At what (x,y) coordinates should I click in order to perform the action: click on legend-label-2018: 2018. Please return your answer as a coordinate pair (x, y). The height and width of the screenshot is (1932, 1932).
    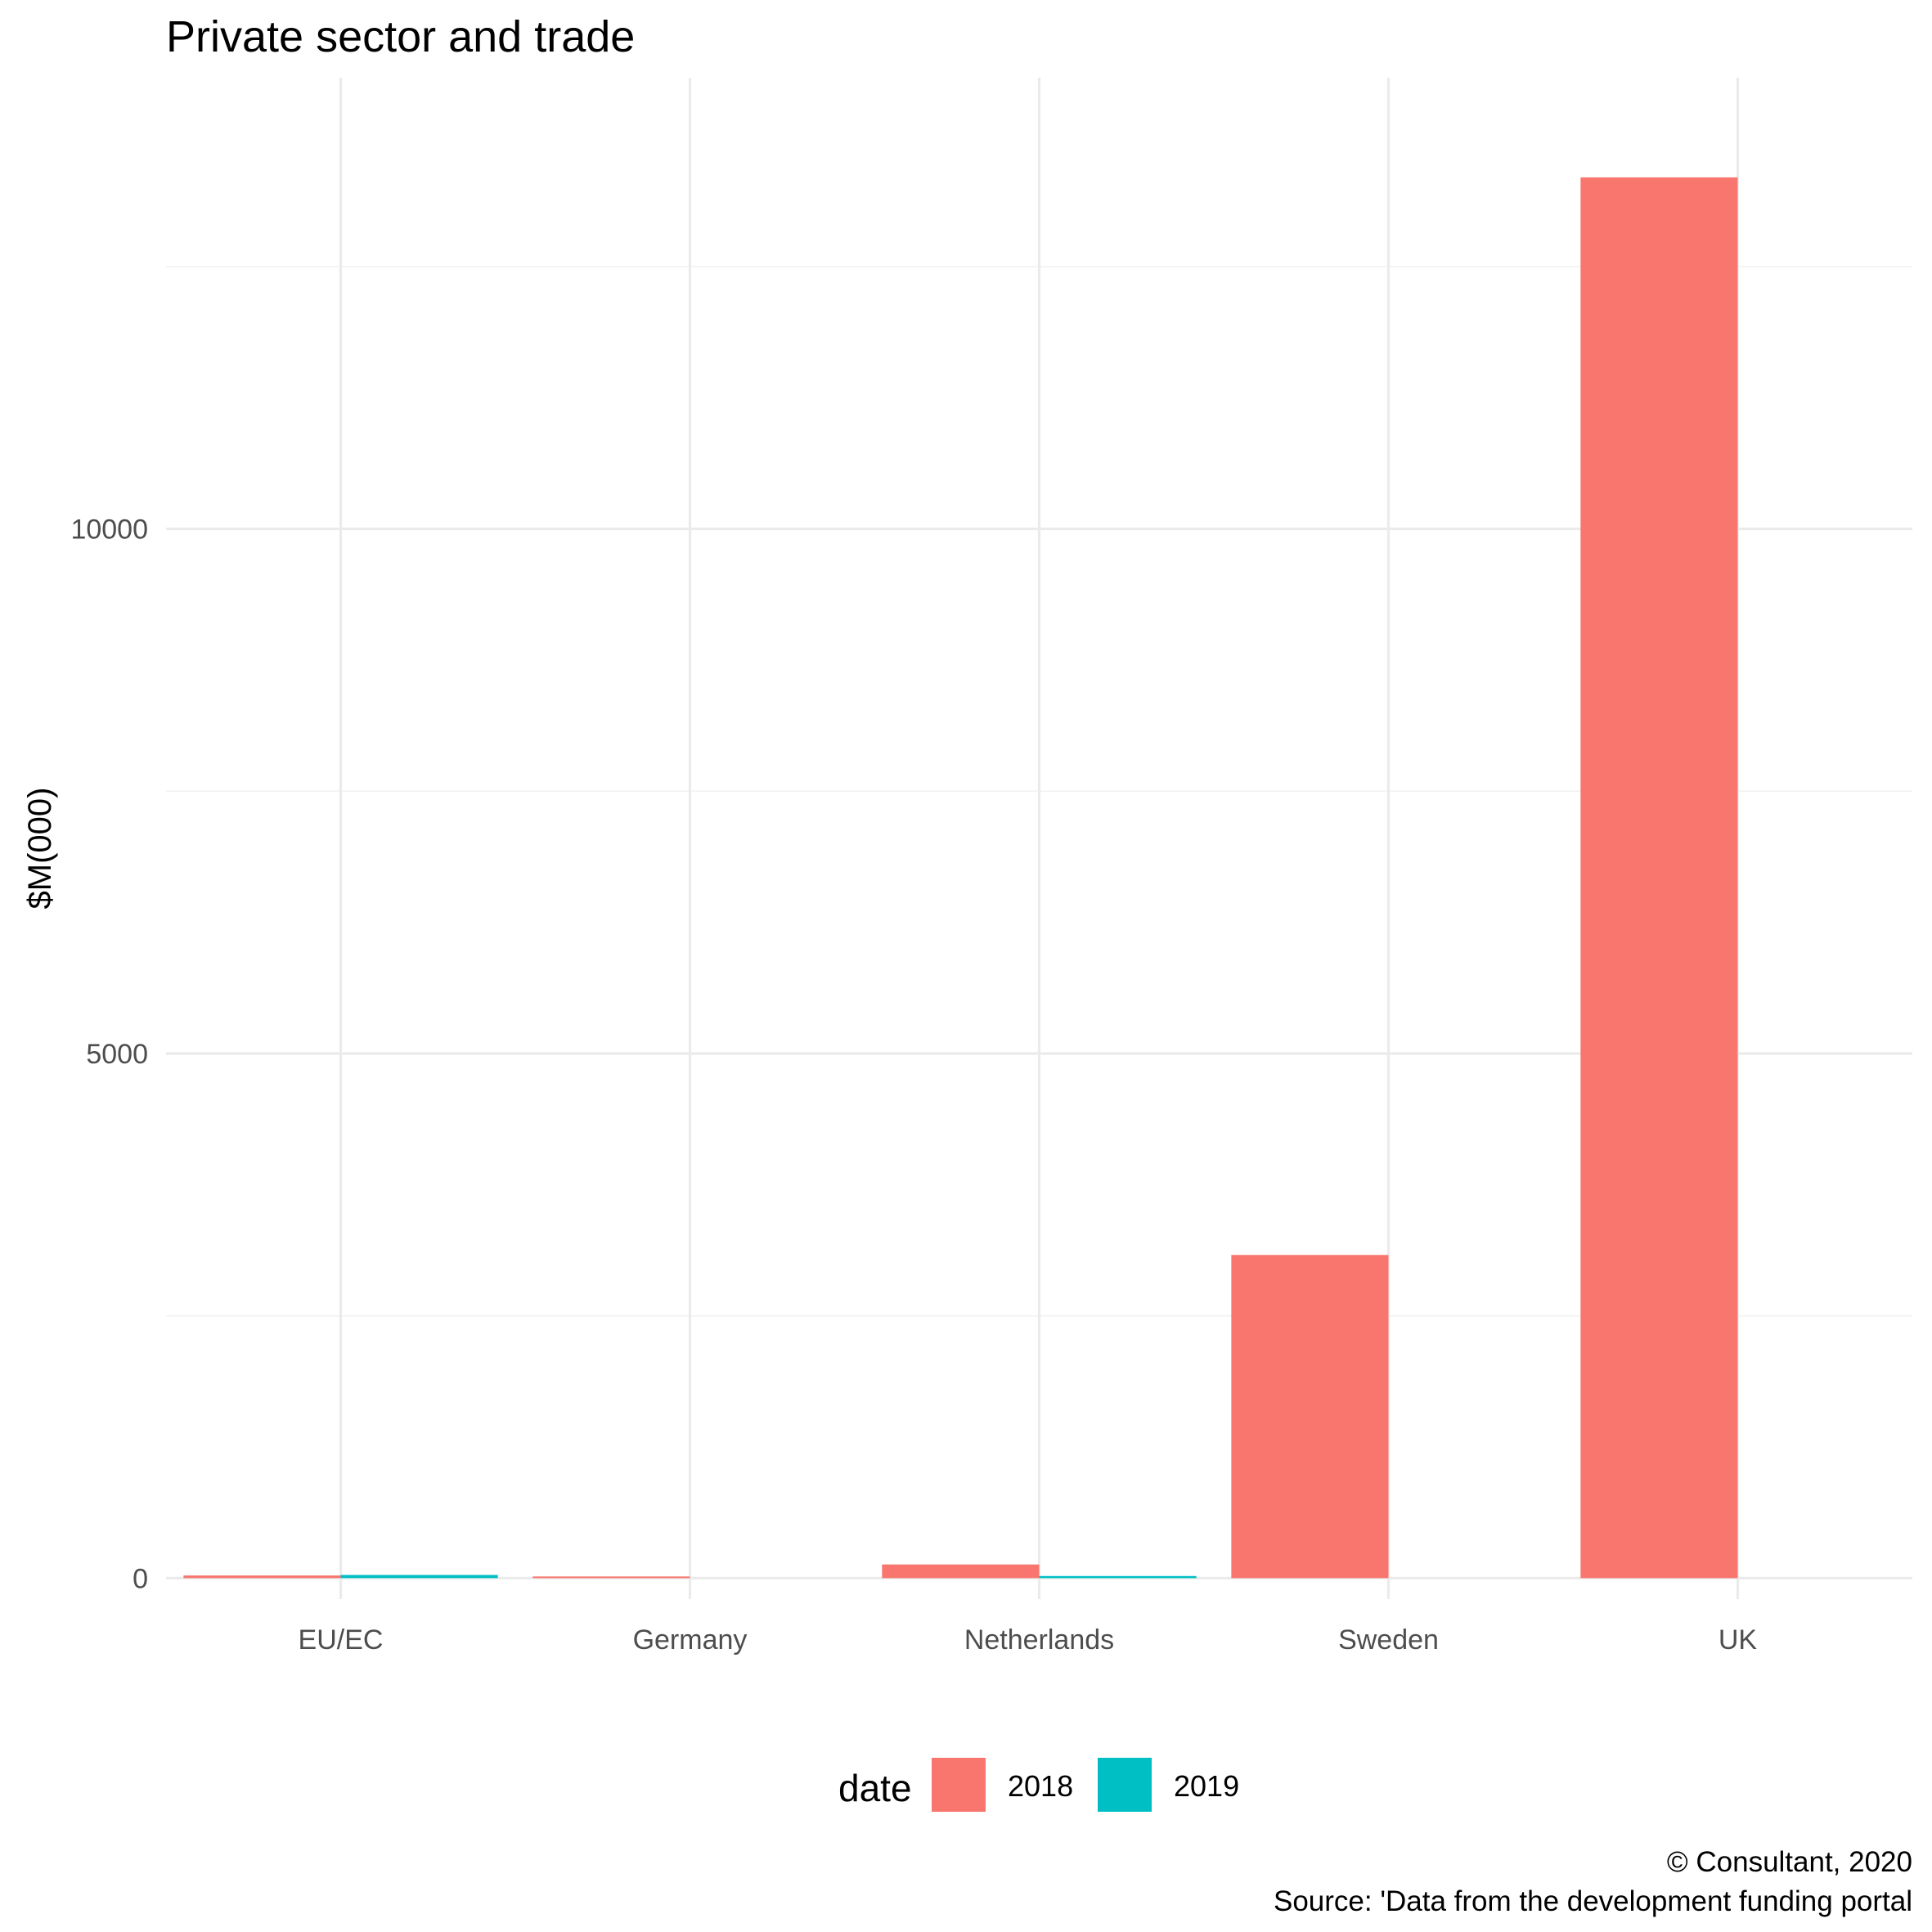
    Looking at the image, I should click on (1040, 1786).